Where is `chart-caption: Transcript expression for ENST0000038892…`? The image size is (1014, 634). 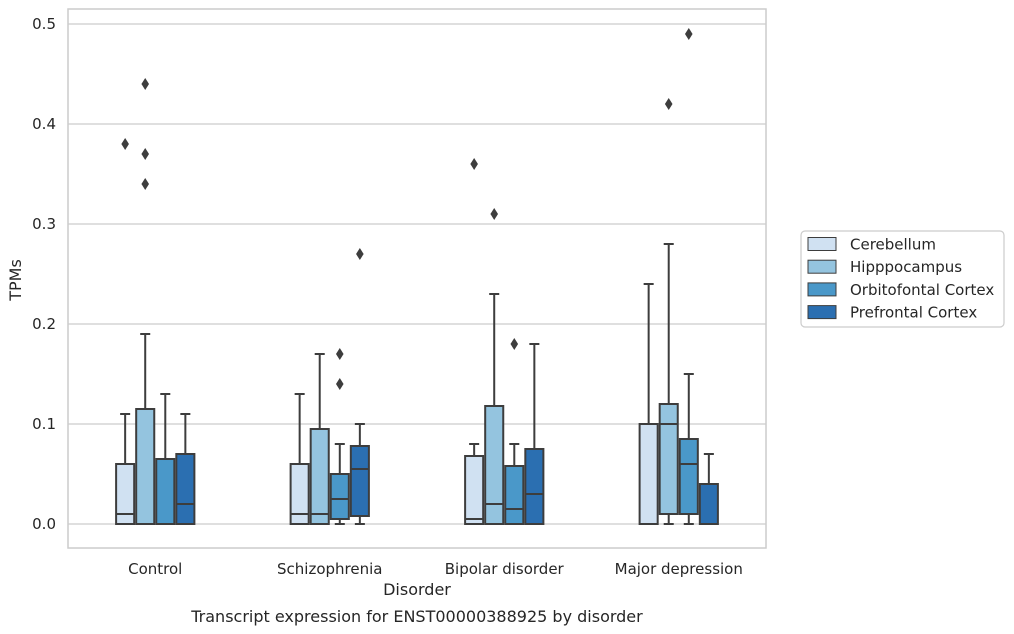 chart-caption: Transcript expression for ENST0000038892… is located at coordinates (416, 616).